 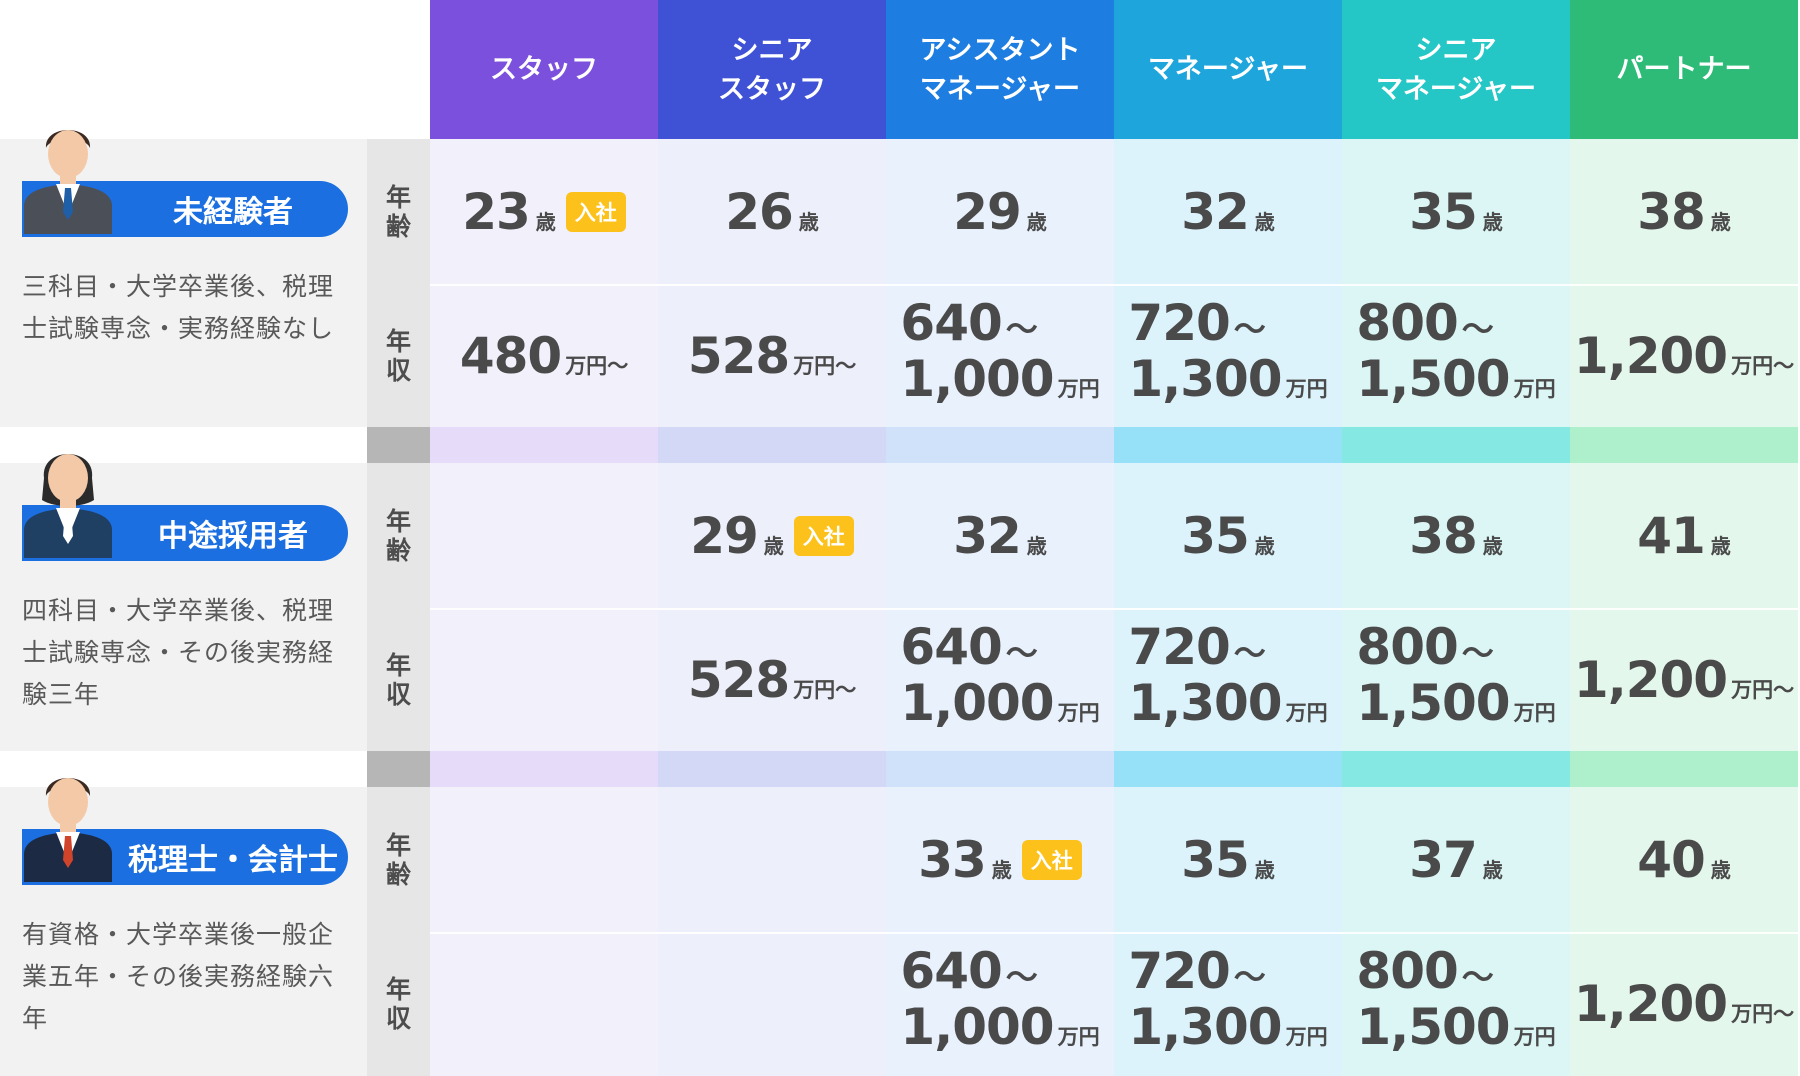 I want to click on age-value: 29 歳入社, so click(x=772, y=536).